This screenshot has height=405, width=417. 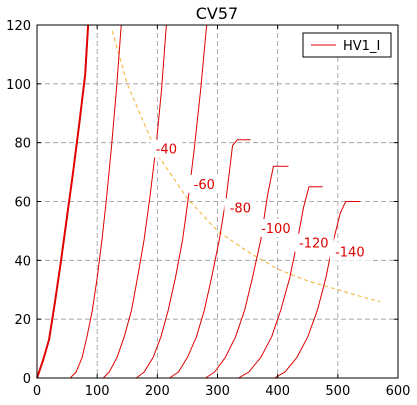 I want to click on chart-title: CV57, so click(x=217, y=13).